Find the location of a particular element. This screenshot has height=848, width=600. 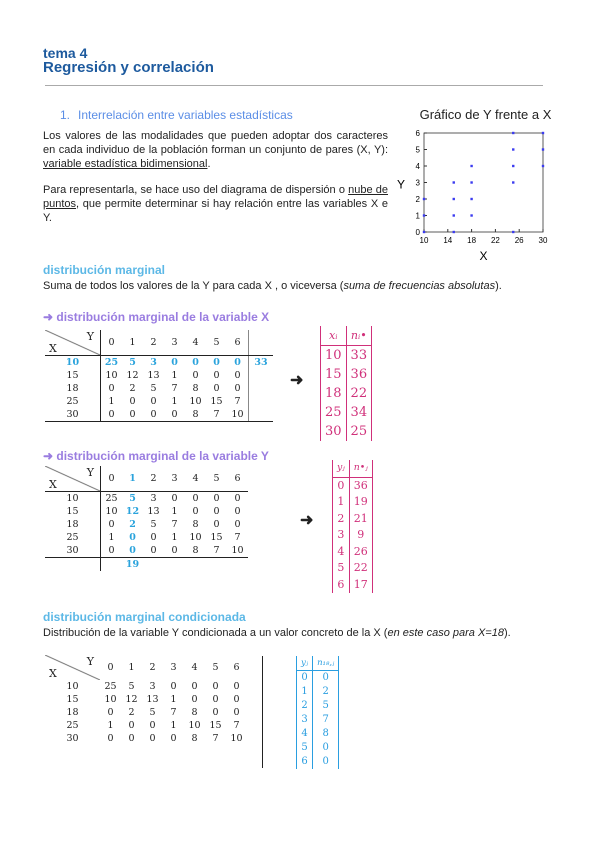

row-total is located at coordinates (260, 401).